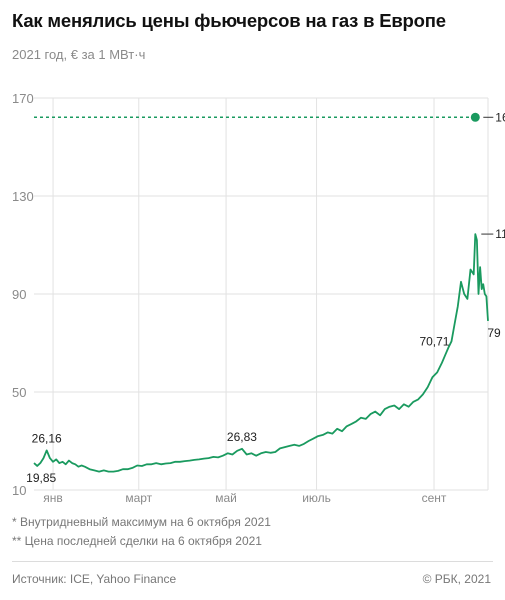 This screenshot has height=600, width=505. What do you see at coordinates (47, 438) in the screenshot?
I see `data-label: 26,16` at bounding box center [47, 438].